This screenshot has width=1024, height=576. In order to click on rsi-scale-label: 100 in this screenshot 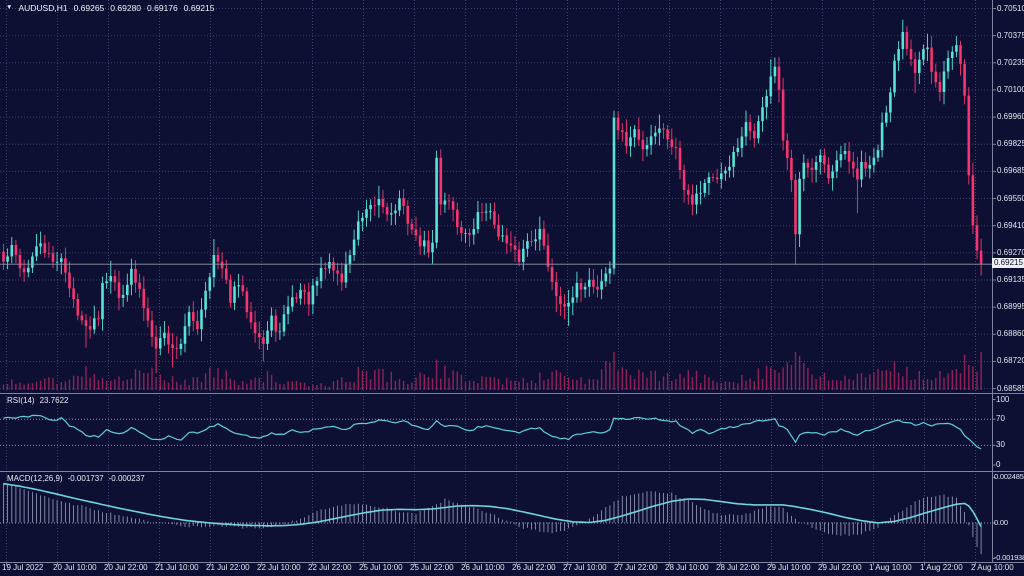, I will do `click(1003, 399)`.